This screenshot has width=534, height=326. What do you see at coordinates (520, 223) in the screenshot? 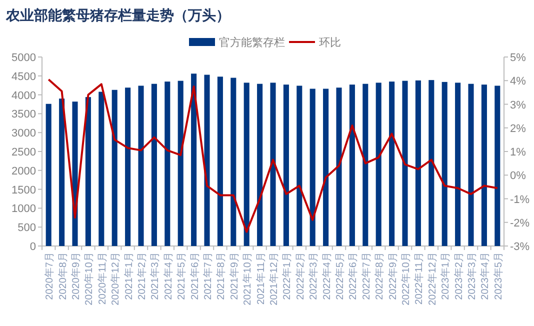
I see `y2-tick-label: -2%` at bounding box center [520, 223].